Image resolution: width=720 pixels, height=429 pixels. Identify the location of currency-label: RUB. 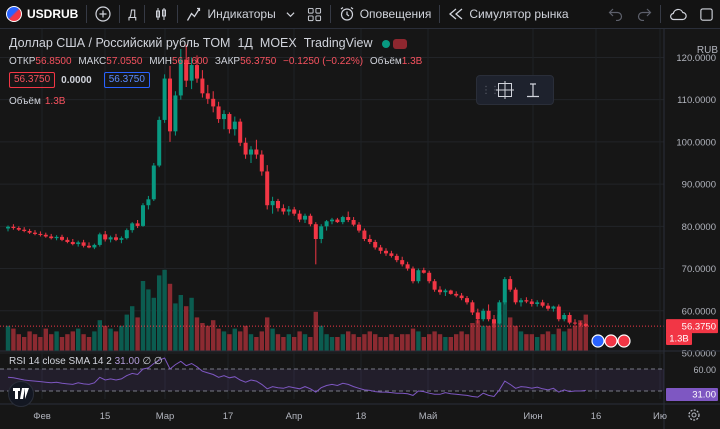
(707, 50).